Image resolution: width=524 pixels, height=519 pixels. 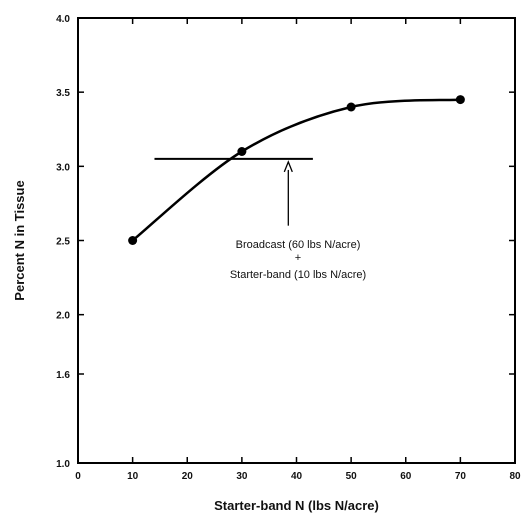 I want to click on y-tick-label: 2.0, so click(x=63, y=316).